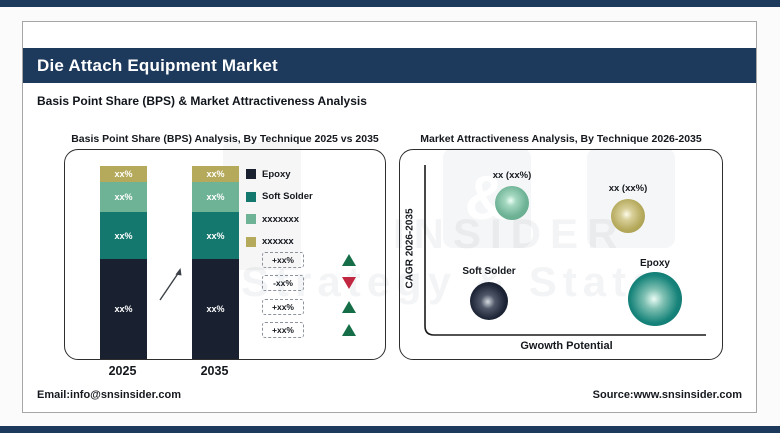  I want to click on legend-item-xxxxxxx: xxxxxxx, so click(279, 219).